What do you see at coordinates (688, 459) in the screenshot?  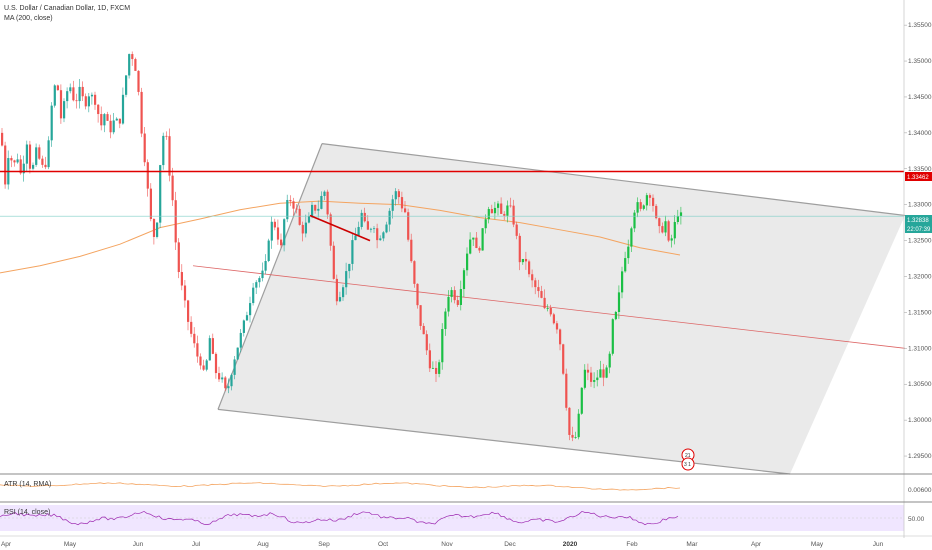 I see `drawing-markers: 21 3 1` at bounding box center [688, 459].